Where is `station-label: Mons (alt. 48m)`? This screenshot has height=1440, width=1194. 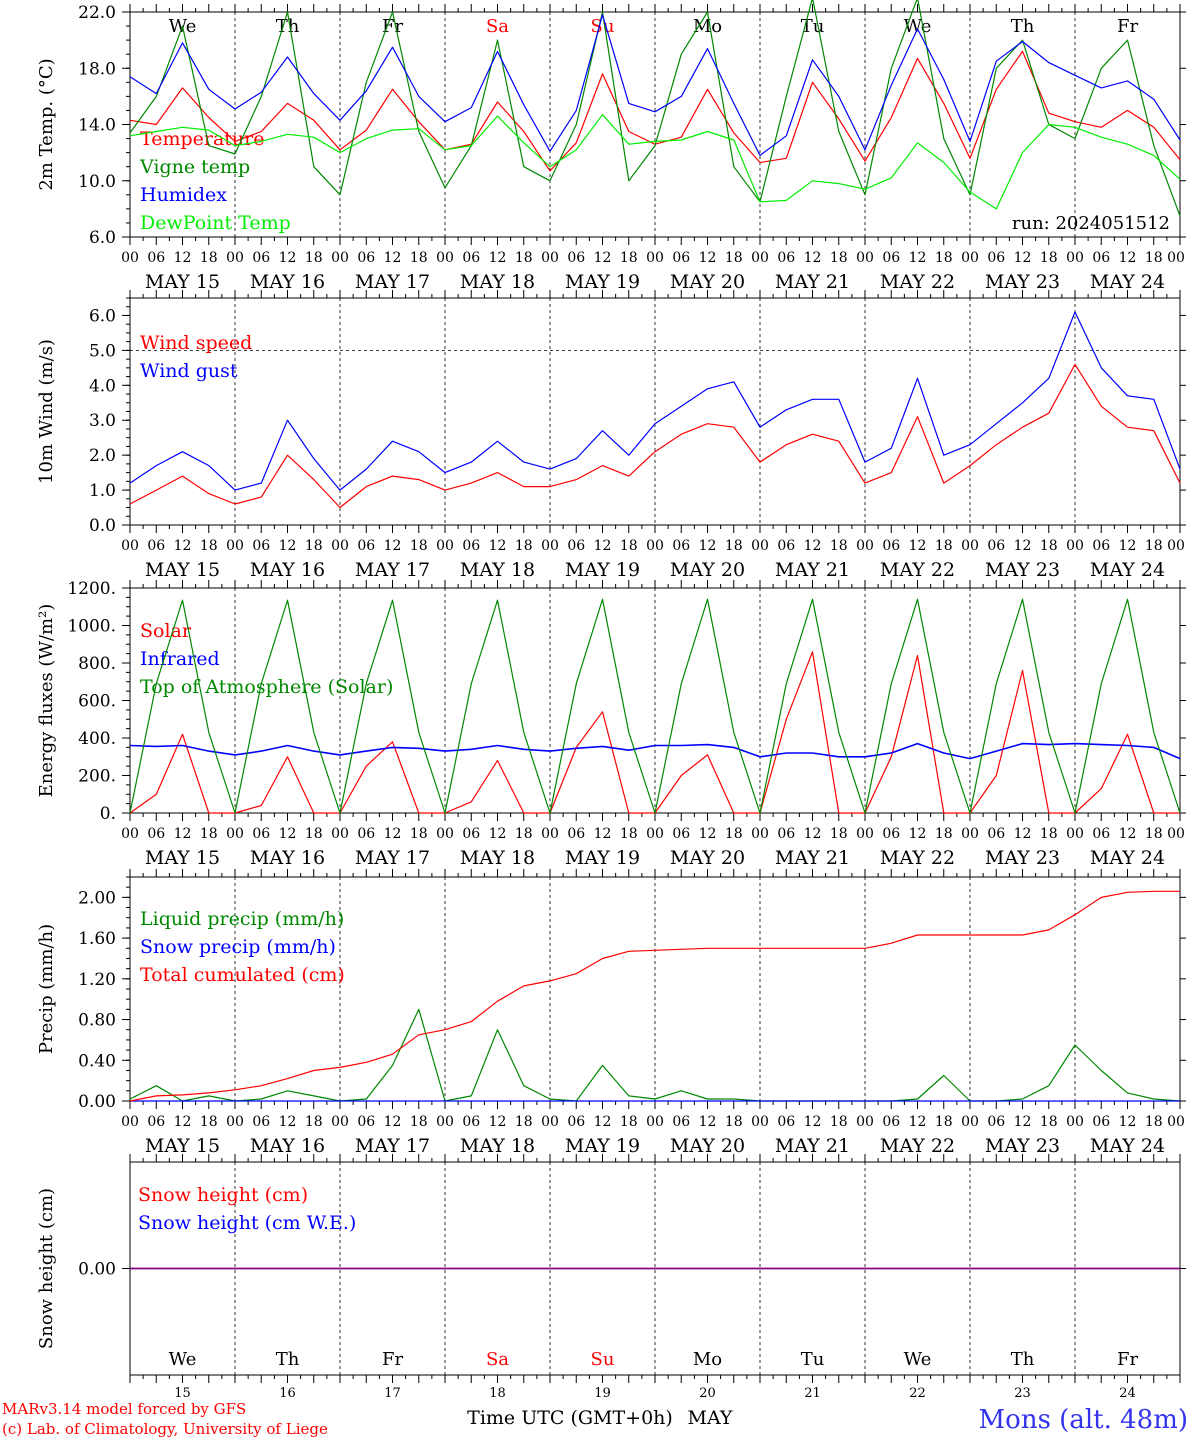
station-label: Mons (alt. 48m) is located at coordinates (1083, 1420).